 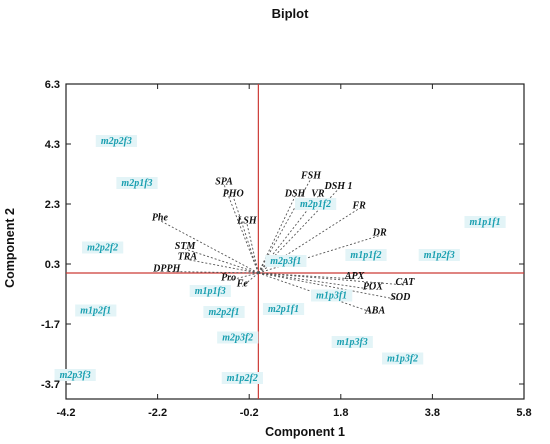 I want to click on observation-point: m2p3f2, so click(x=238, y=337).